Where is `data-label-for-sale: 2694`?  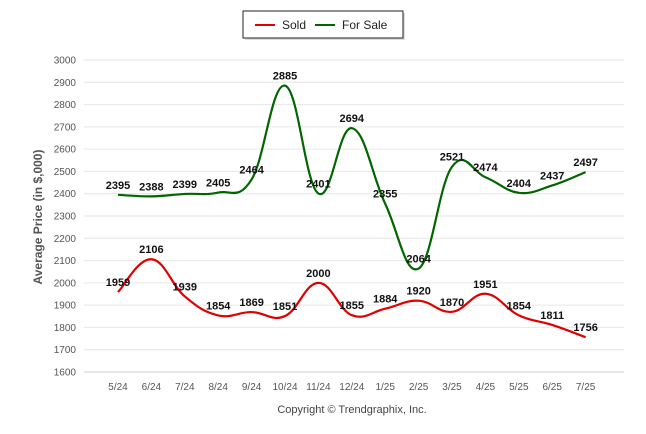 data-label-for-sale: 2694 is located at coordinates (352, 119).